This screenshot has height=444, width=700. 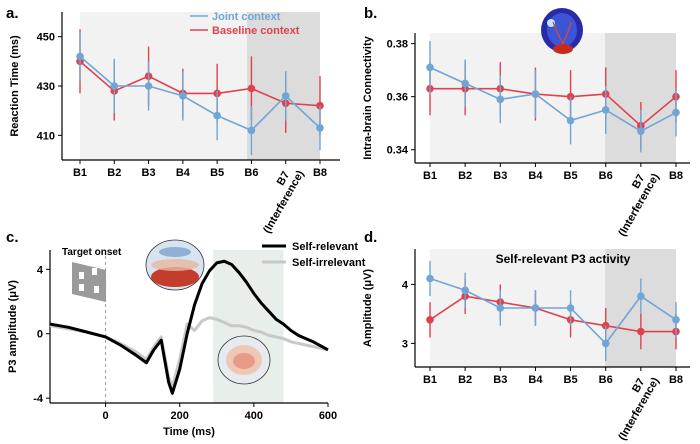 I want to click on legend-label: Self-irrelevant, so click(x=329, y=263).